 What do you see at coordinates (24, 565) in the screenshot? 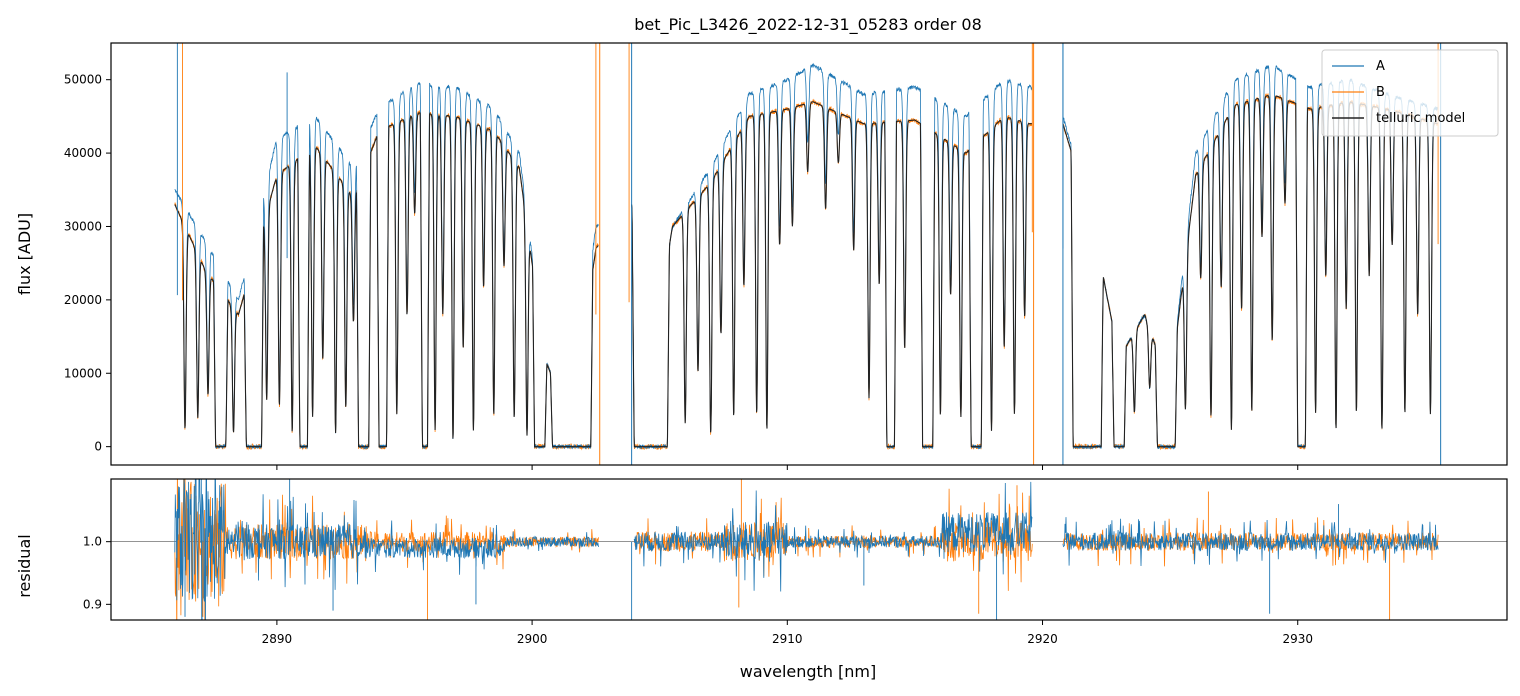
I see `residual-y-axis-label: residual` at bounding box center [24, 565].